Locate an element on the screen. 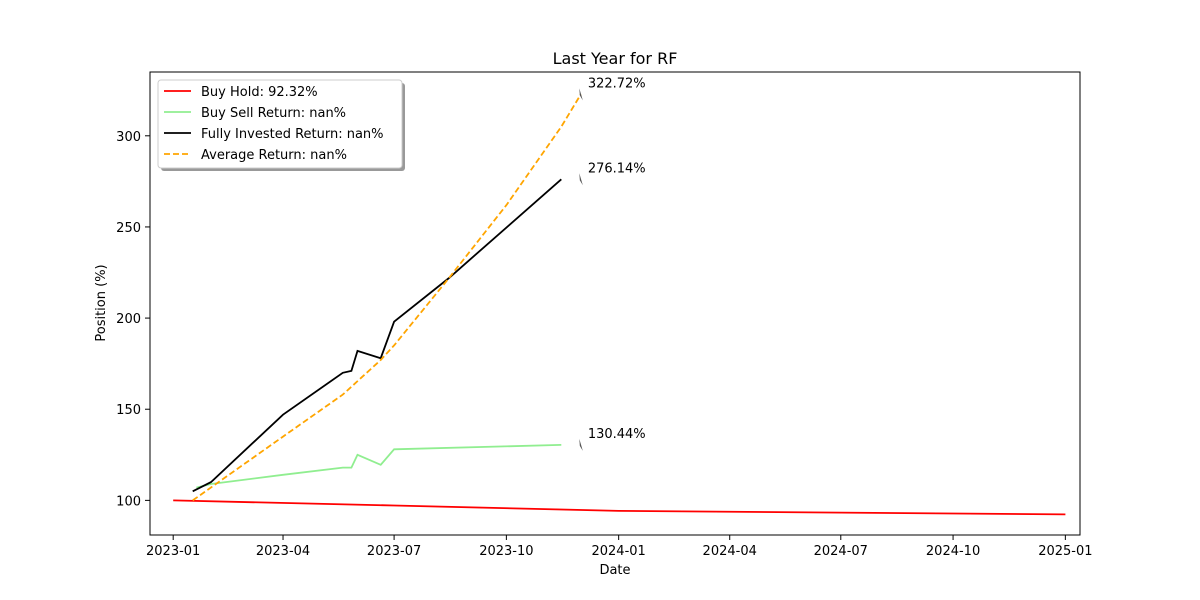 This screenshot has width=1200, height=600. y-axis-label: Position (%) is located at coordinates (101, 302).